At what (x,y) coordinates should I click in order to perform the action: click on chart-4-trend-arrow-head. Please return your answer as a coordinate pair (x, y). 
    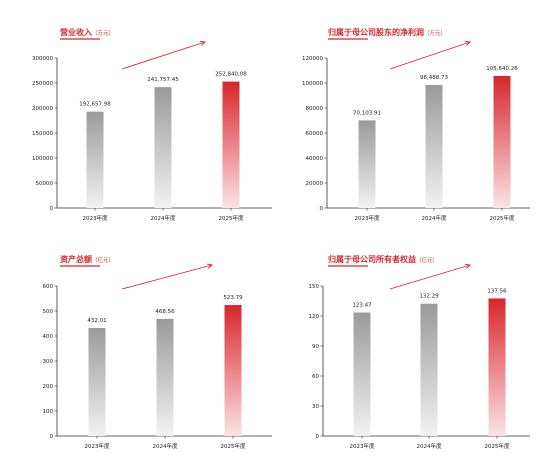
    Looking at the image, I should click on (467, 266).